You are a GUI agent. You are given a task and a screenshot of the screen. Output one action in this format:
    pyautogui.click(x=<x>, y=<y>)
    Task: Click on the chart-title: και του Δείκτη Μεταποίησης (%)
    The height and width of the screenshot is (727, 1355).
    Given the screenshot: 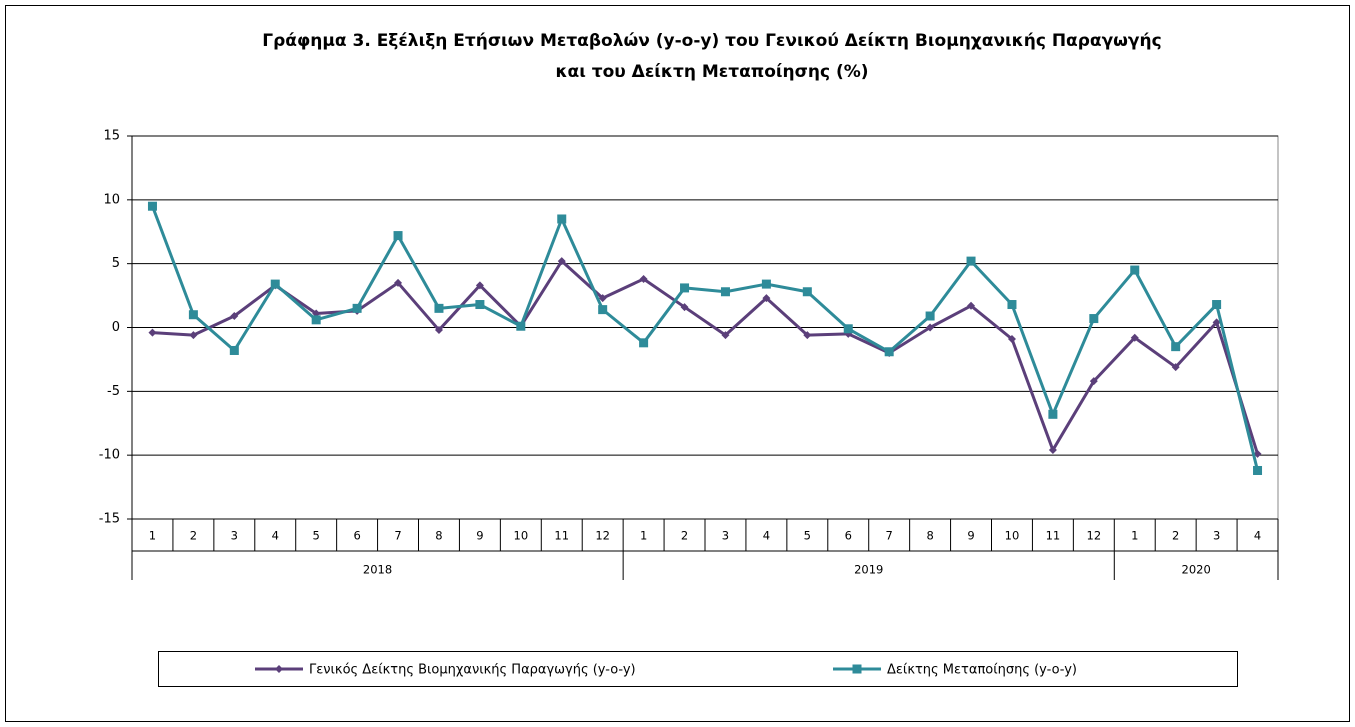 What is the action you would take?
    pyautogui.click(x=711, y=72)
    